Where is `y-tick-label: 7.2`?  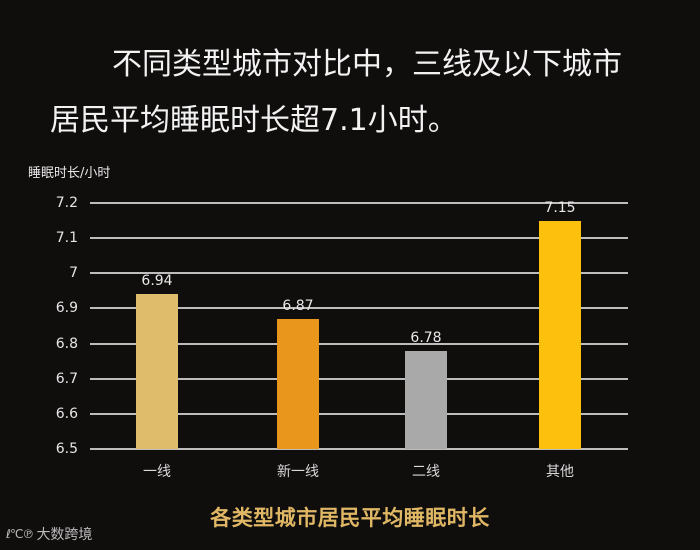
y-tick-label: 7.2 is located at coordinates (66, 203).